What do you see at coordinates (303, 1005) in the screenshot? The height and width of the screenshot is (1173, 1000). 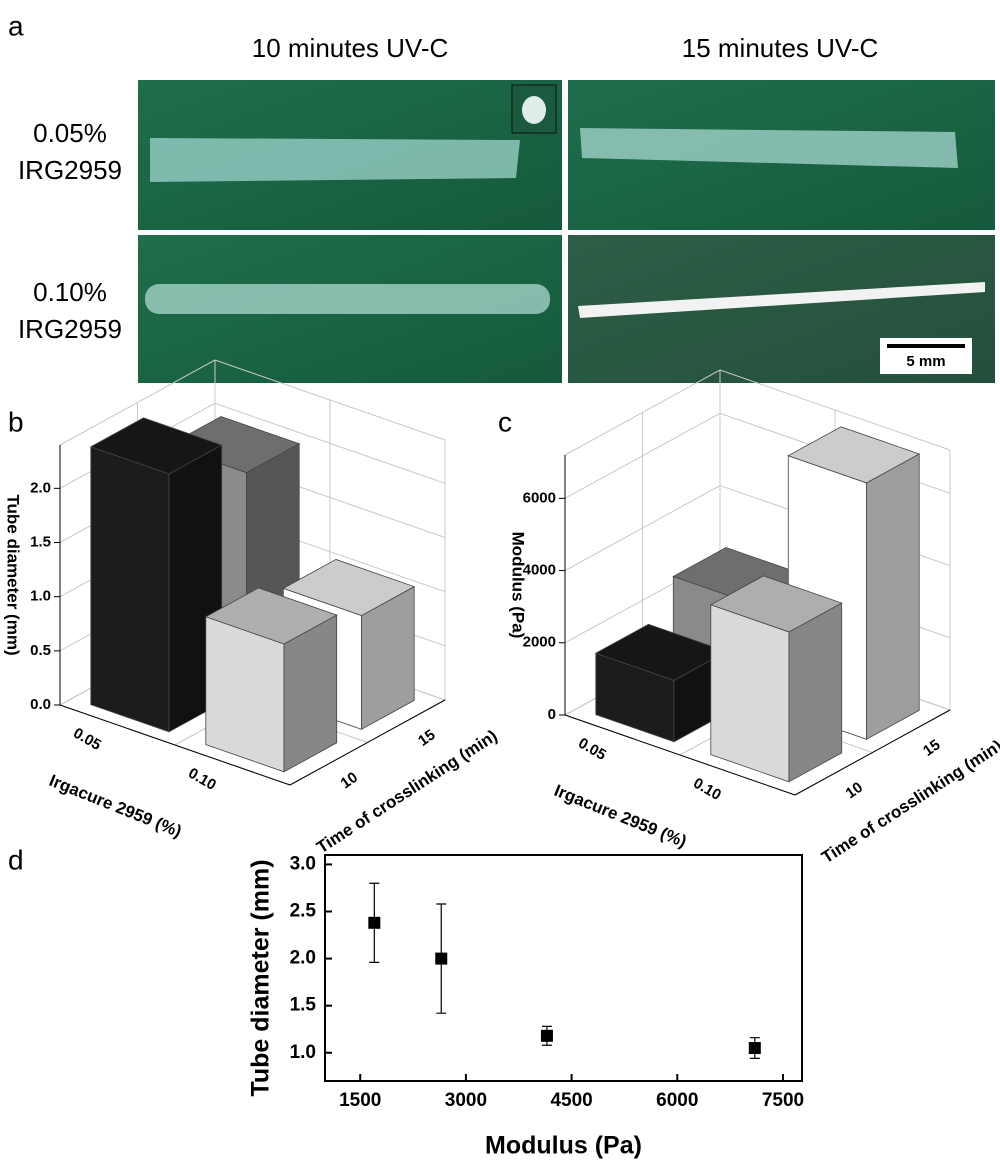 I see `y-tick-label: 1.5` at bounding box center [303, 1005].